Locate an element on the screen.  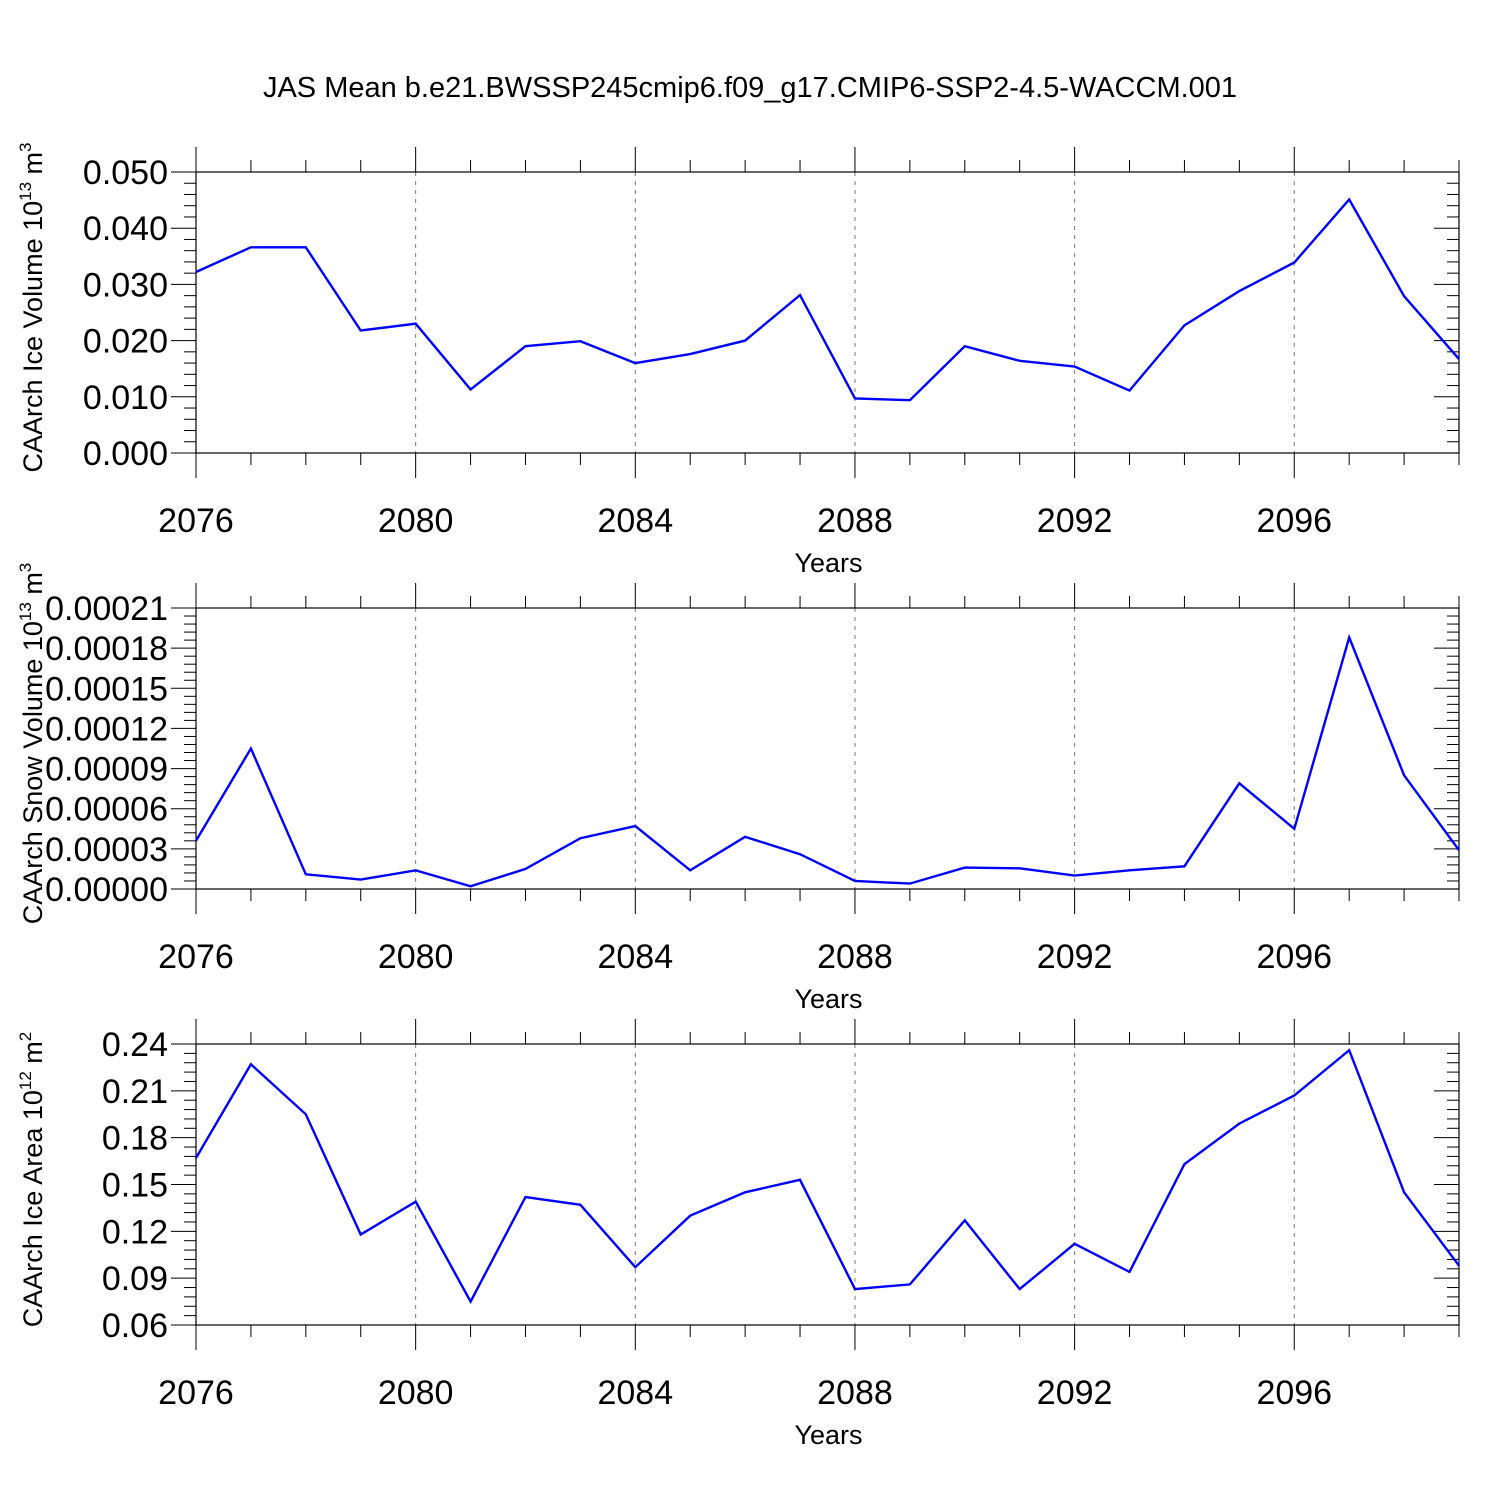
ice-area-x-tick-label: 2088 is located at coordinates (855, 1393).